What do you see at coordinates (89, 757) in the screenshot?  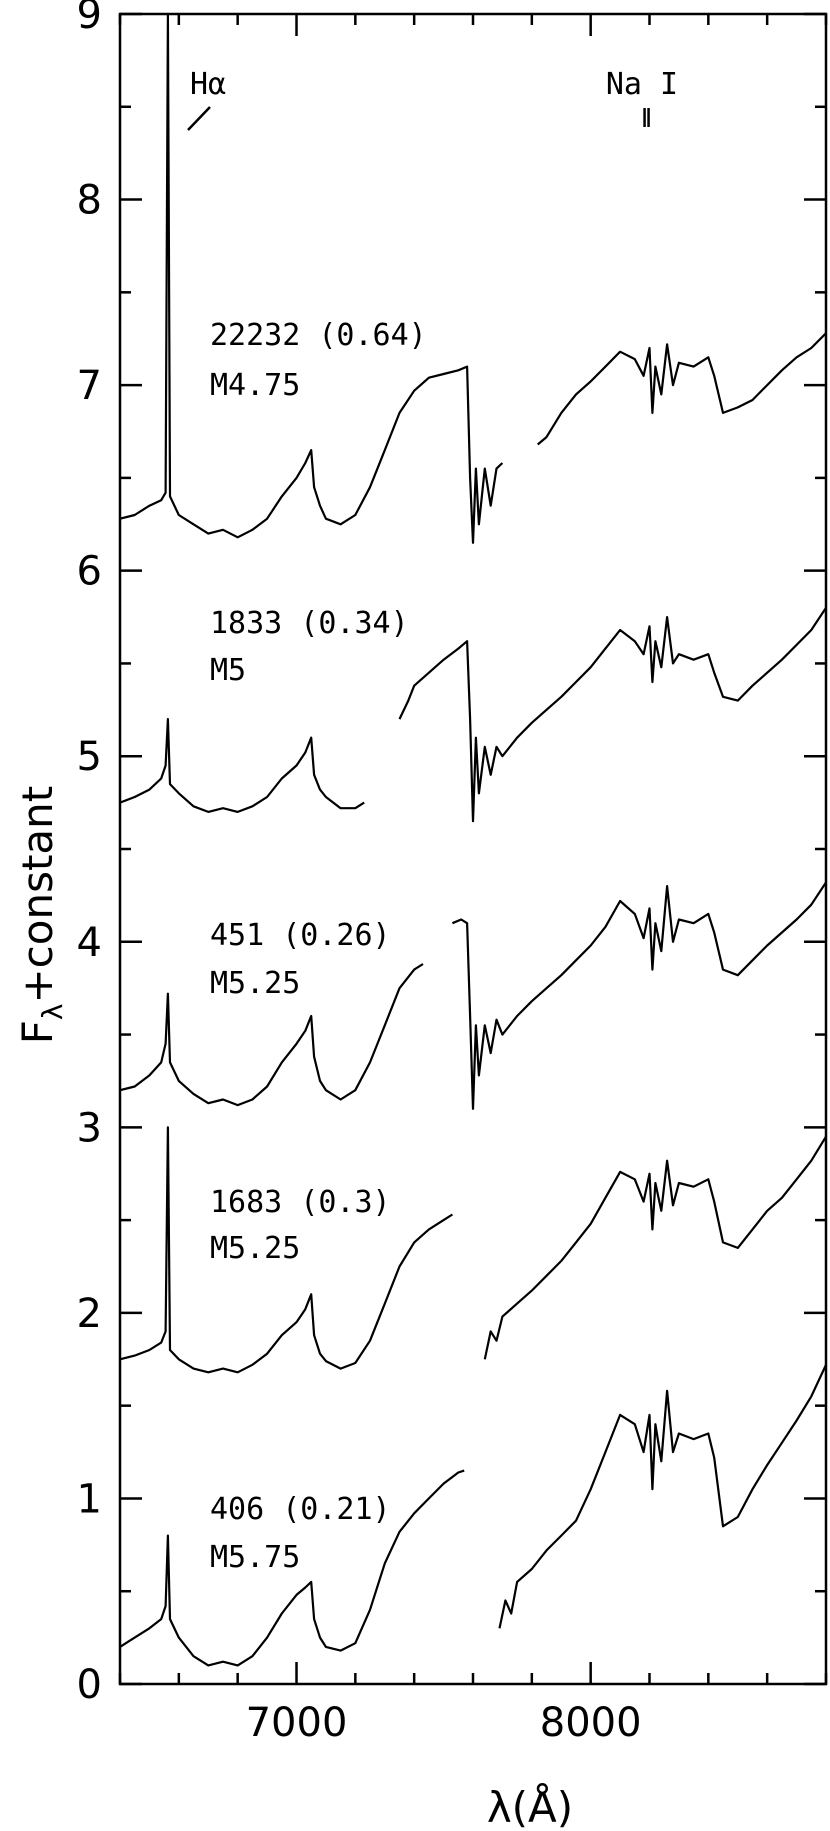 I see `y-tick-label: 5` at bounding box center [89, 757].